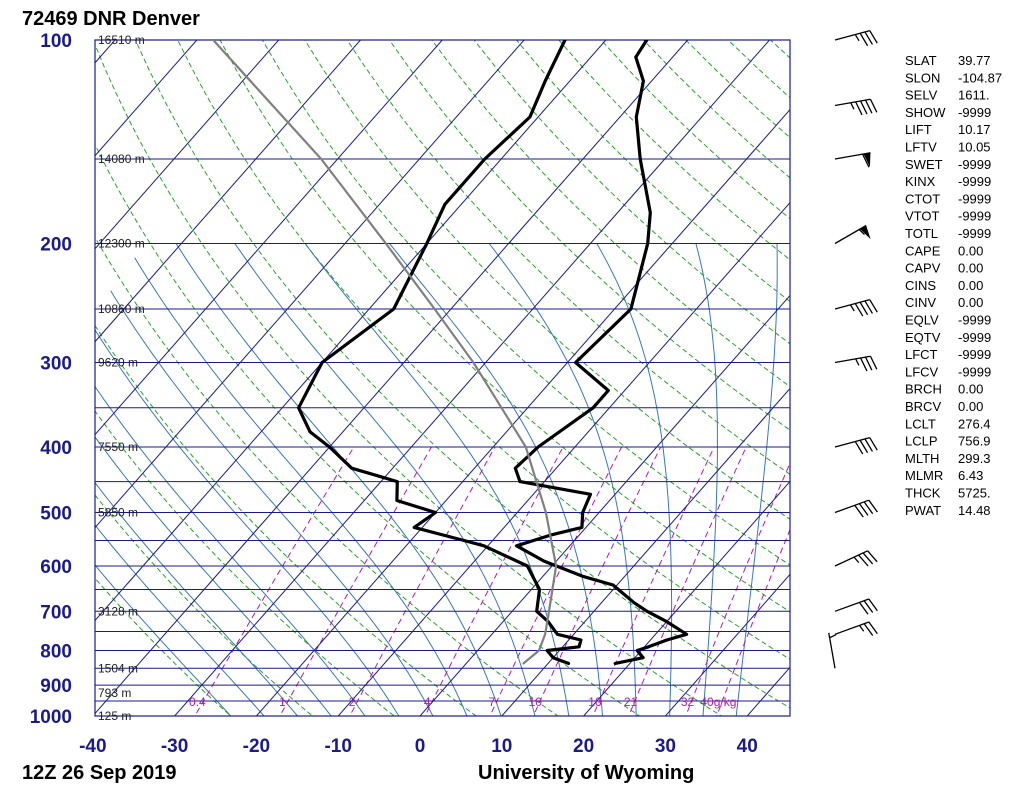  What do you see at coordinates (923, 268) in the screenshot?
I see `index-key: CAPV` at bounding box center [923, 268].